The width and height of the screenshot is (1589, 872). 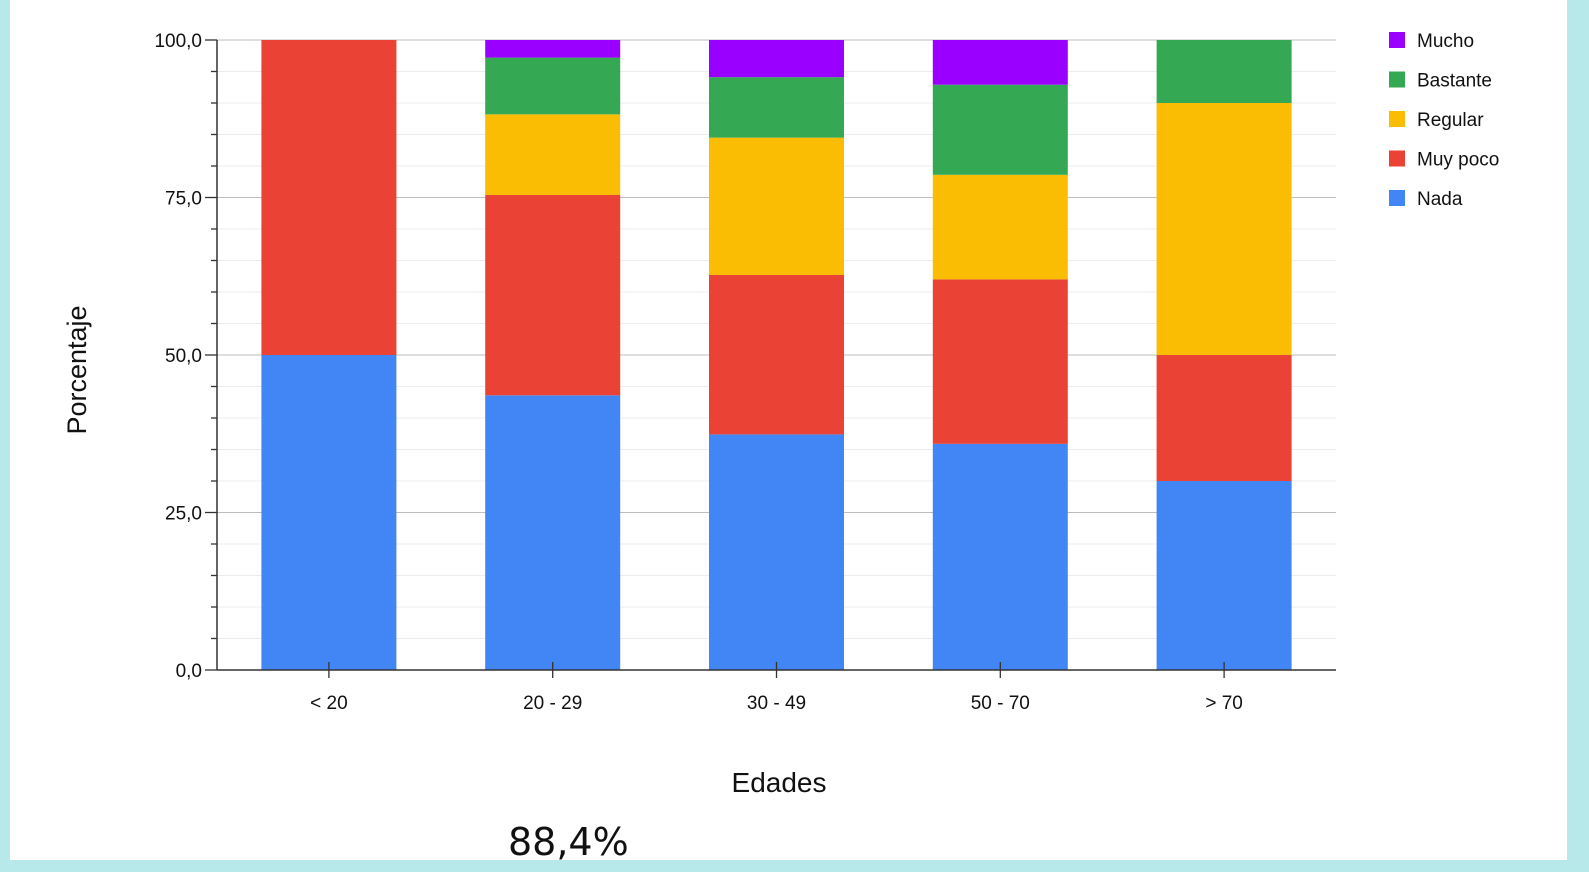 What do you see at coordinates (779, 782) in the screenshot?
I see `x-axis-title: Edades` at bounding box center [779, 782].